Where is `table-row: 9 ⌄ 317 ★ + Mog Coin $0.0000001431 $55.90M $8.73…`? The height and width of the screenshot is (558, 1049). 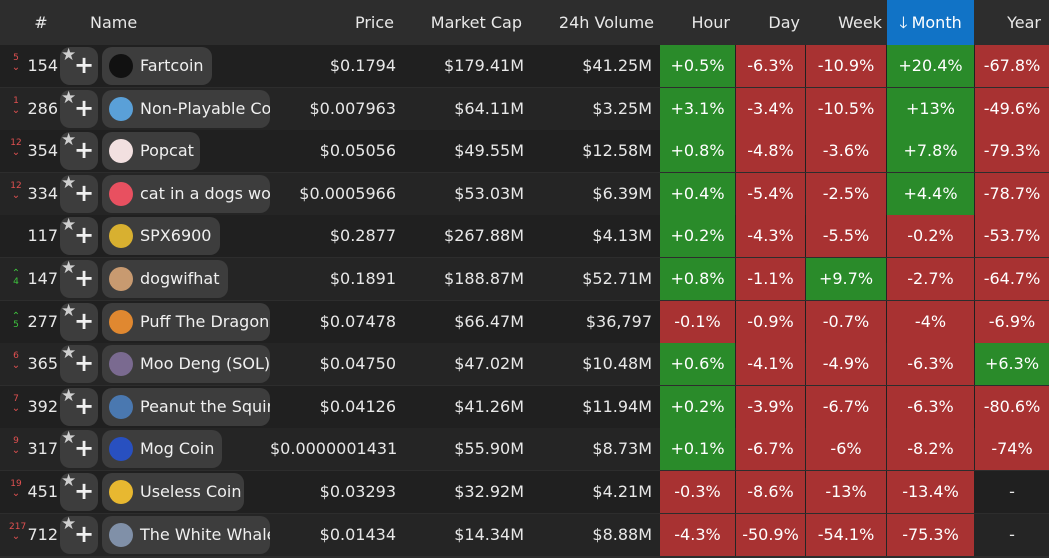 table-row: 9 ⌄ 317 ★ + Mog Coin $0.0000001431 $55.90M $8.73… is located at coordinates (524, 449).